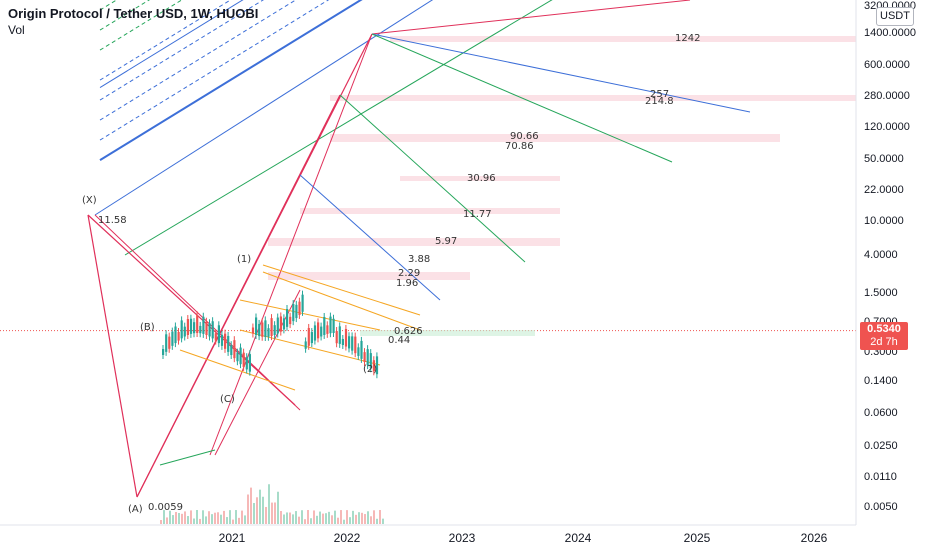 The width and height of the screenshot is (932, 550). Describe the element at coordinates (887, 127) in the screenshot. I see `price-tick-label: 120.0000` at that location.